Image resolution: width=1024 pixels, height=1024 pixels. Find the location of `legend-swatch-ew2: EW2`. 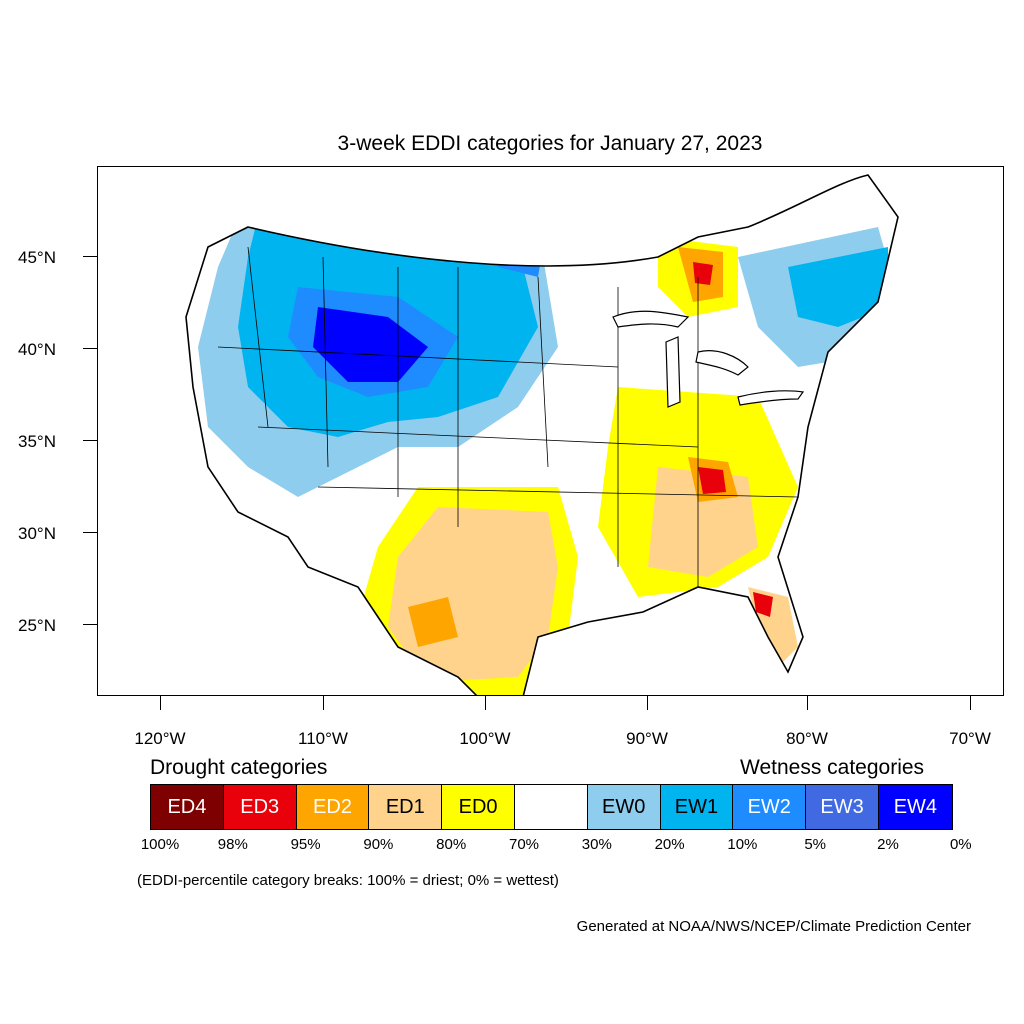

legend-swatch-ew2: EW2 is located at coordinates (770, 807).